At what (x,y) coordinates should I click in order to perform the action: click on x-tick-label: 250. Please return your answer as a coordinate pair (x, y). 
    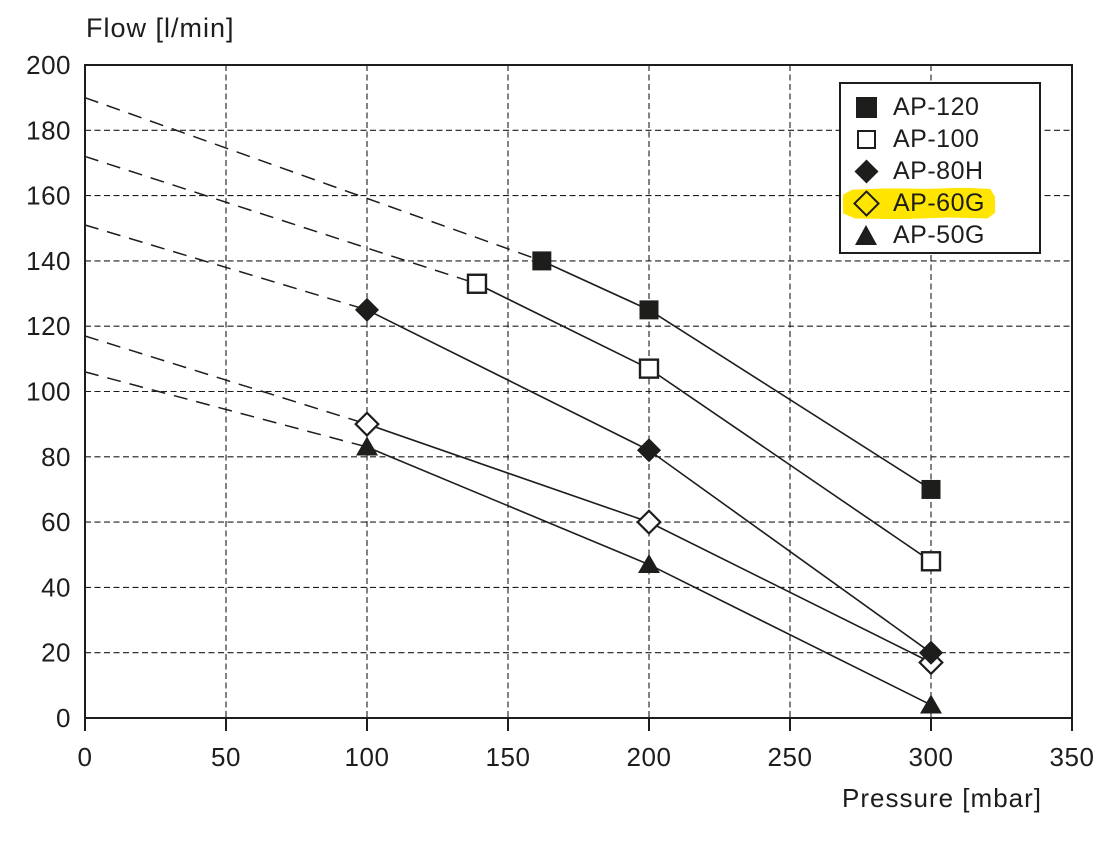
    Looking at the image, I should click on (790, 757).